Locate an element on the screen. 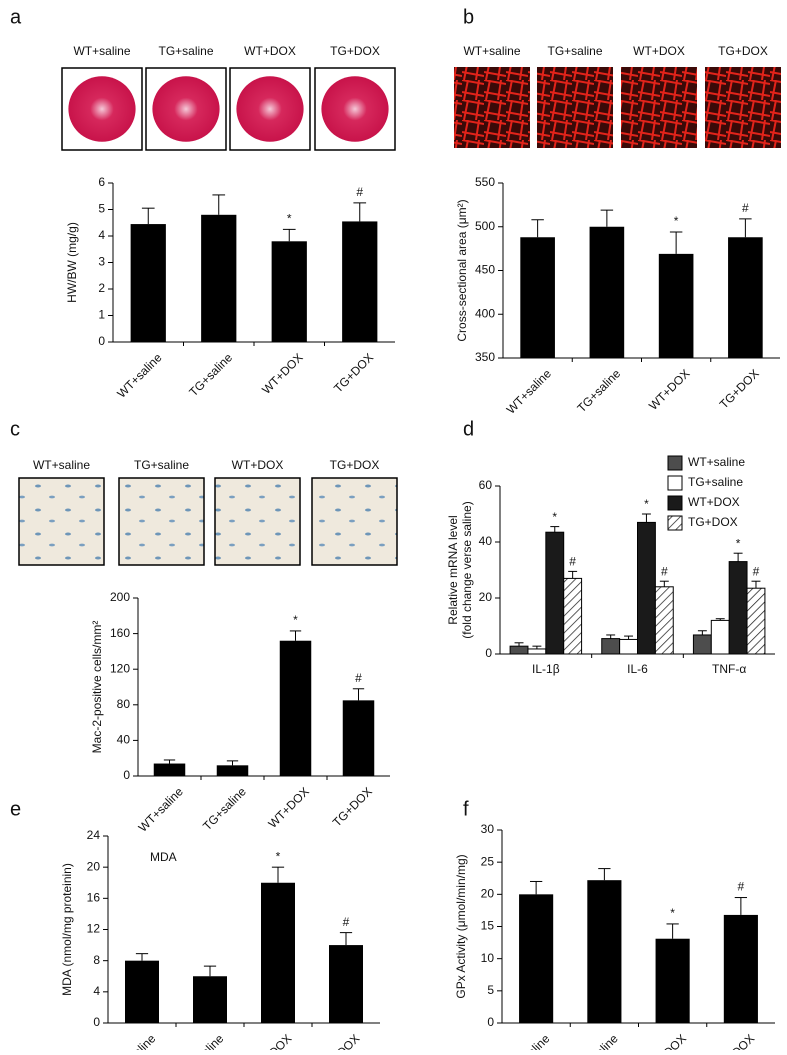  y-tick-label: 550 is located at coordinates (485, 182).